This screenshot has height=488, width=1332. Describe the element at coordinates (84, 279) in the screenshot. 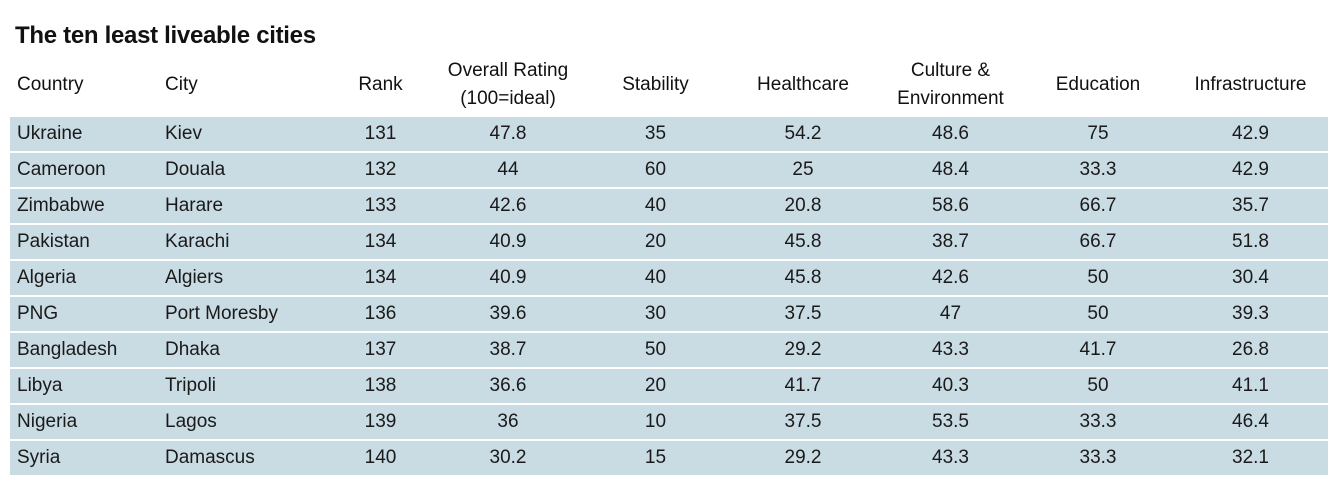

I see `cell-country: Algeria` at that location.